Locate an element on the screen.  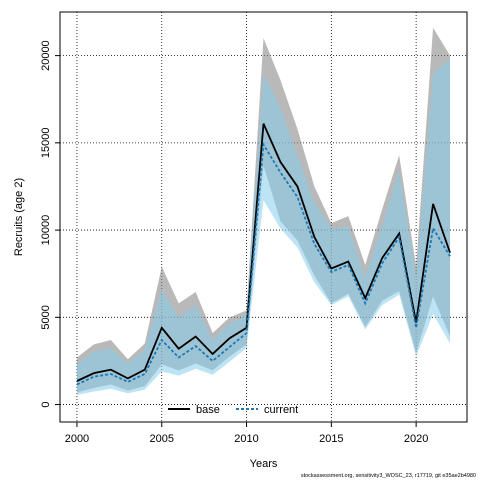
y-axis: 0 5000 10000 15000 20000 is located at coordinates (50, 224).